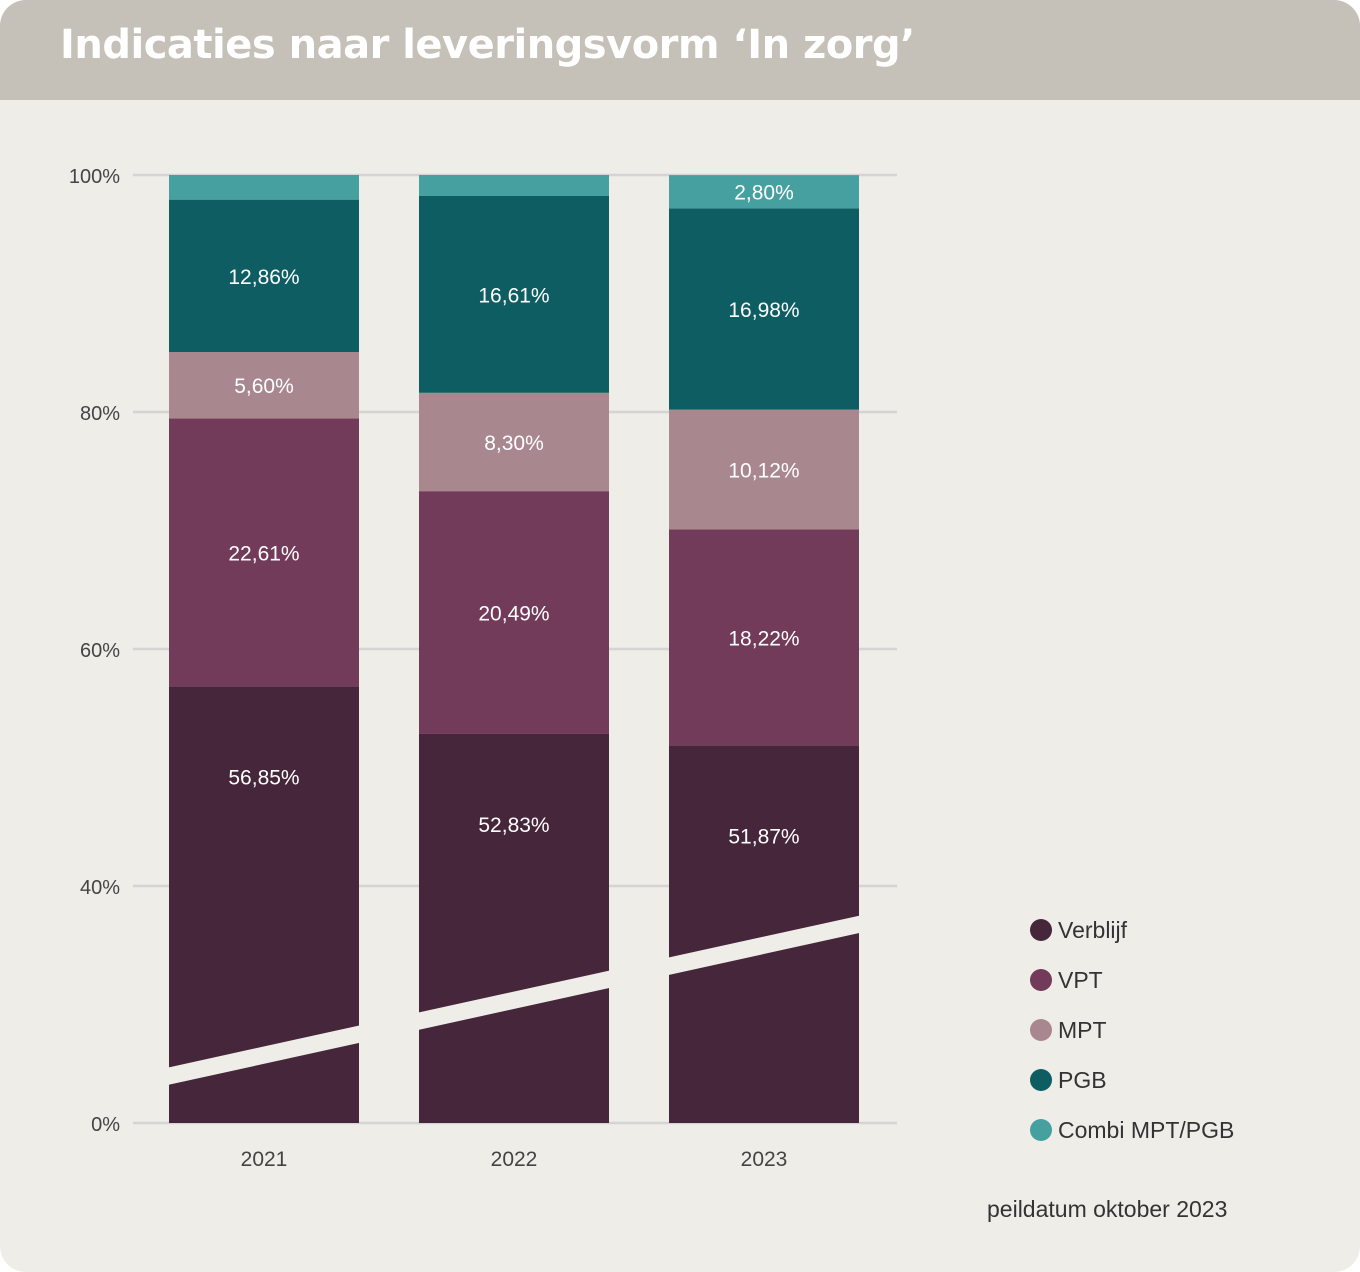 This screenshot has height=1272, width=1360. I want to click on data-label: 56,85%, so click(263, 777).